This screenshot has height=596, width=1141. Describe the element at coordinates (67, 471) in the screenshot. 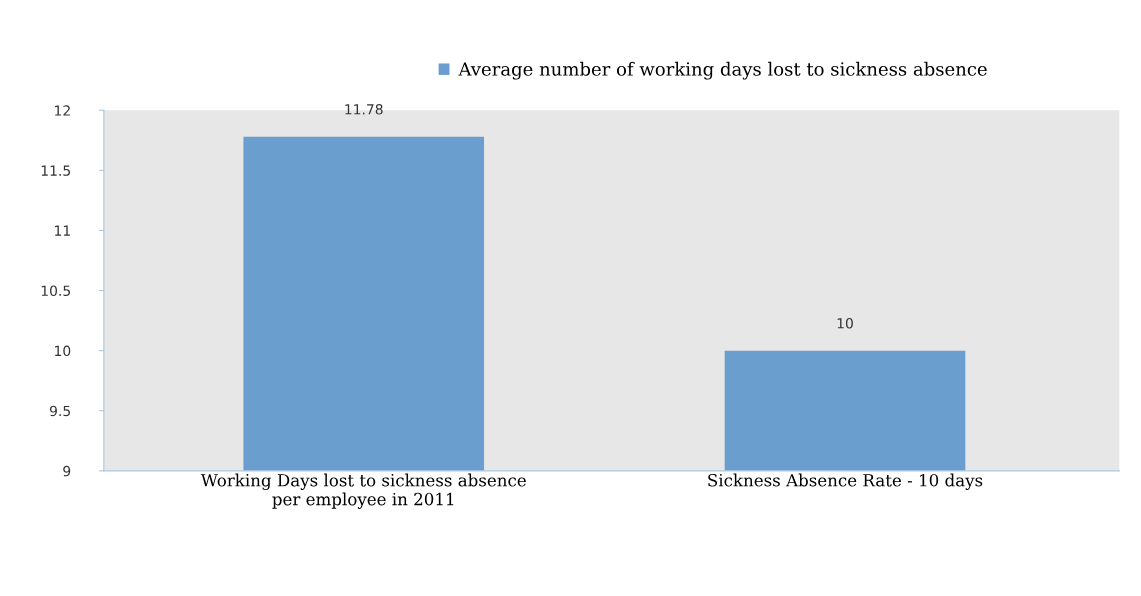

I see `y-tick-label: 9` at that location.